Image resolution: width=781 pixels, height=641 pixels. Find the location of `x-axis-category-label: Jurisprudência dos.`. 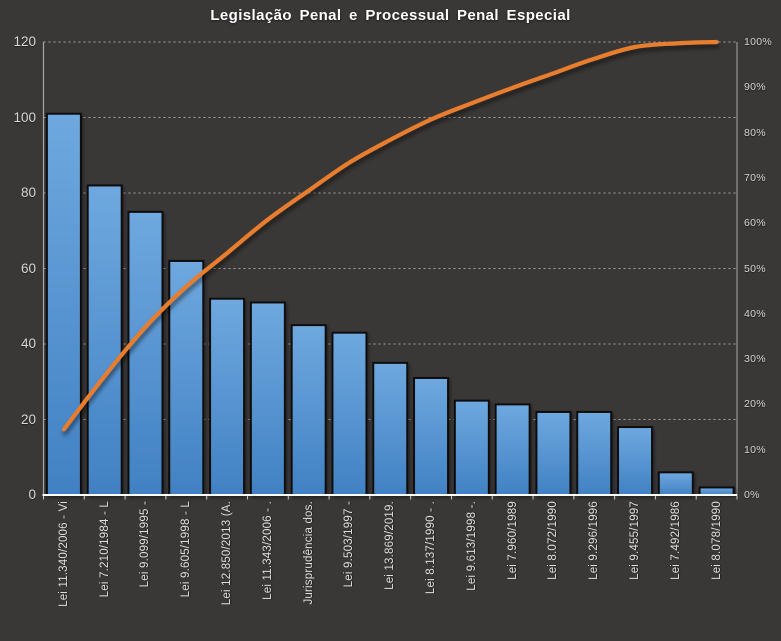

x-axis-category-label: Jurisprudência dos. is located at coordinates (308, 553).